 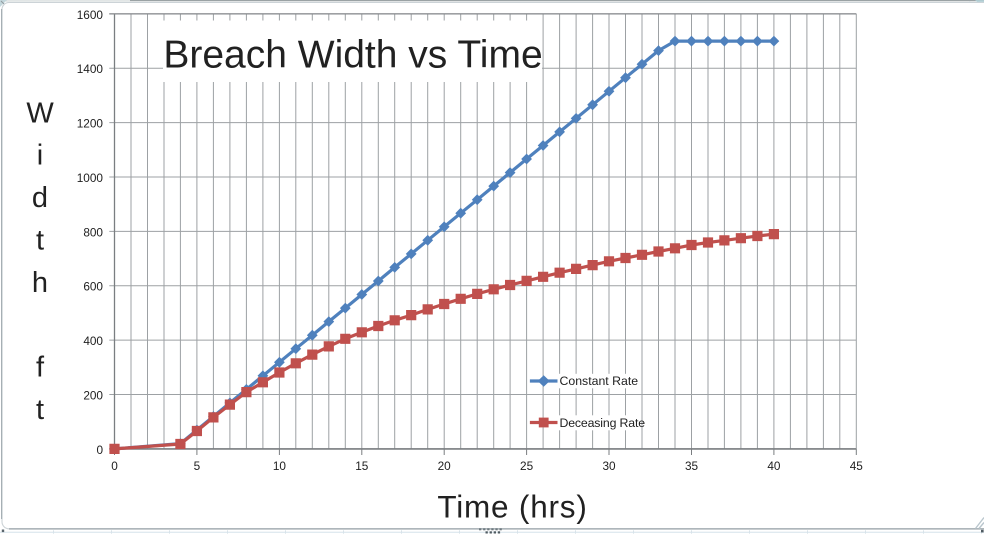 What do you see at coordinates (40, 198) in the screenshot?
I see `svg-text: d` at bounding box center [40, 198].